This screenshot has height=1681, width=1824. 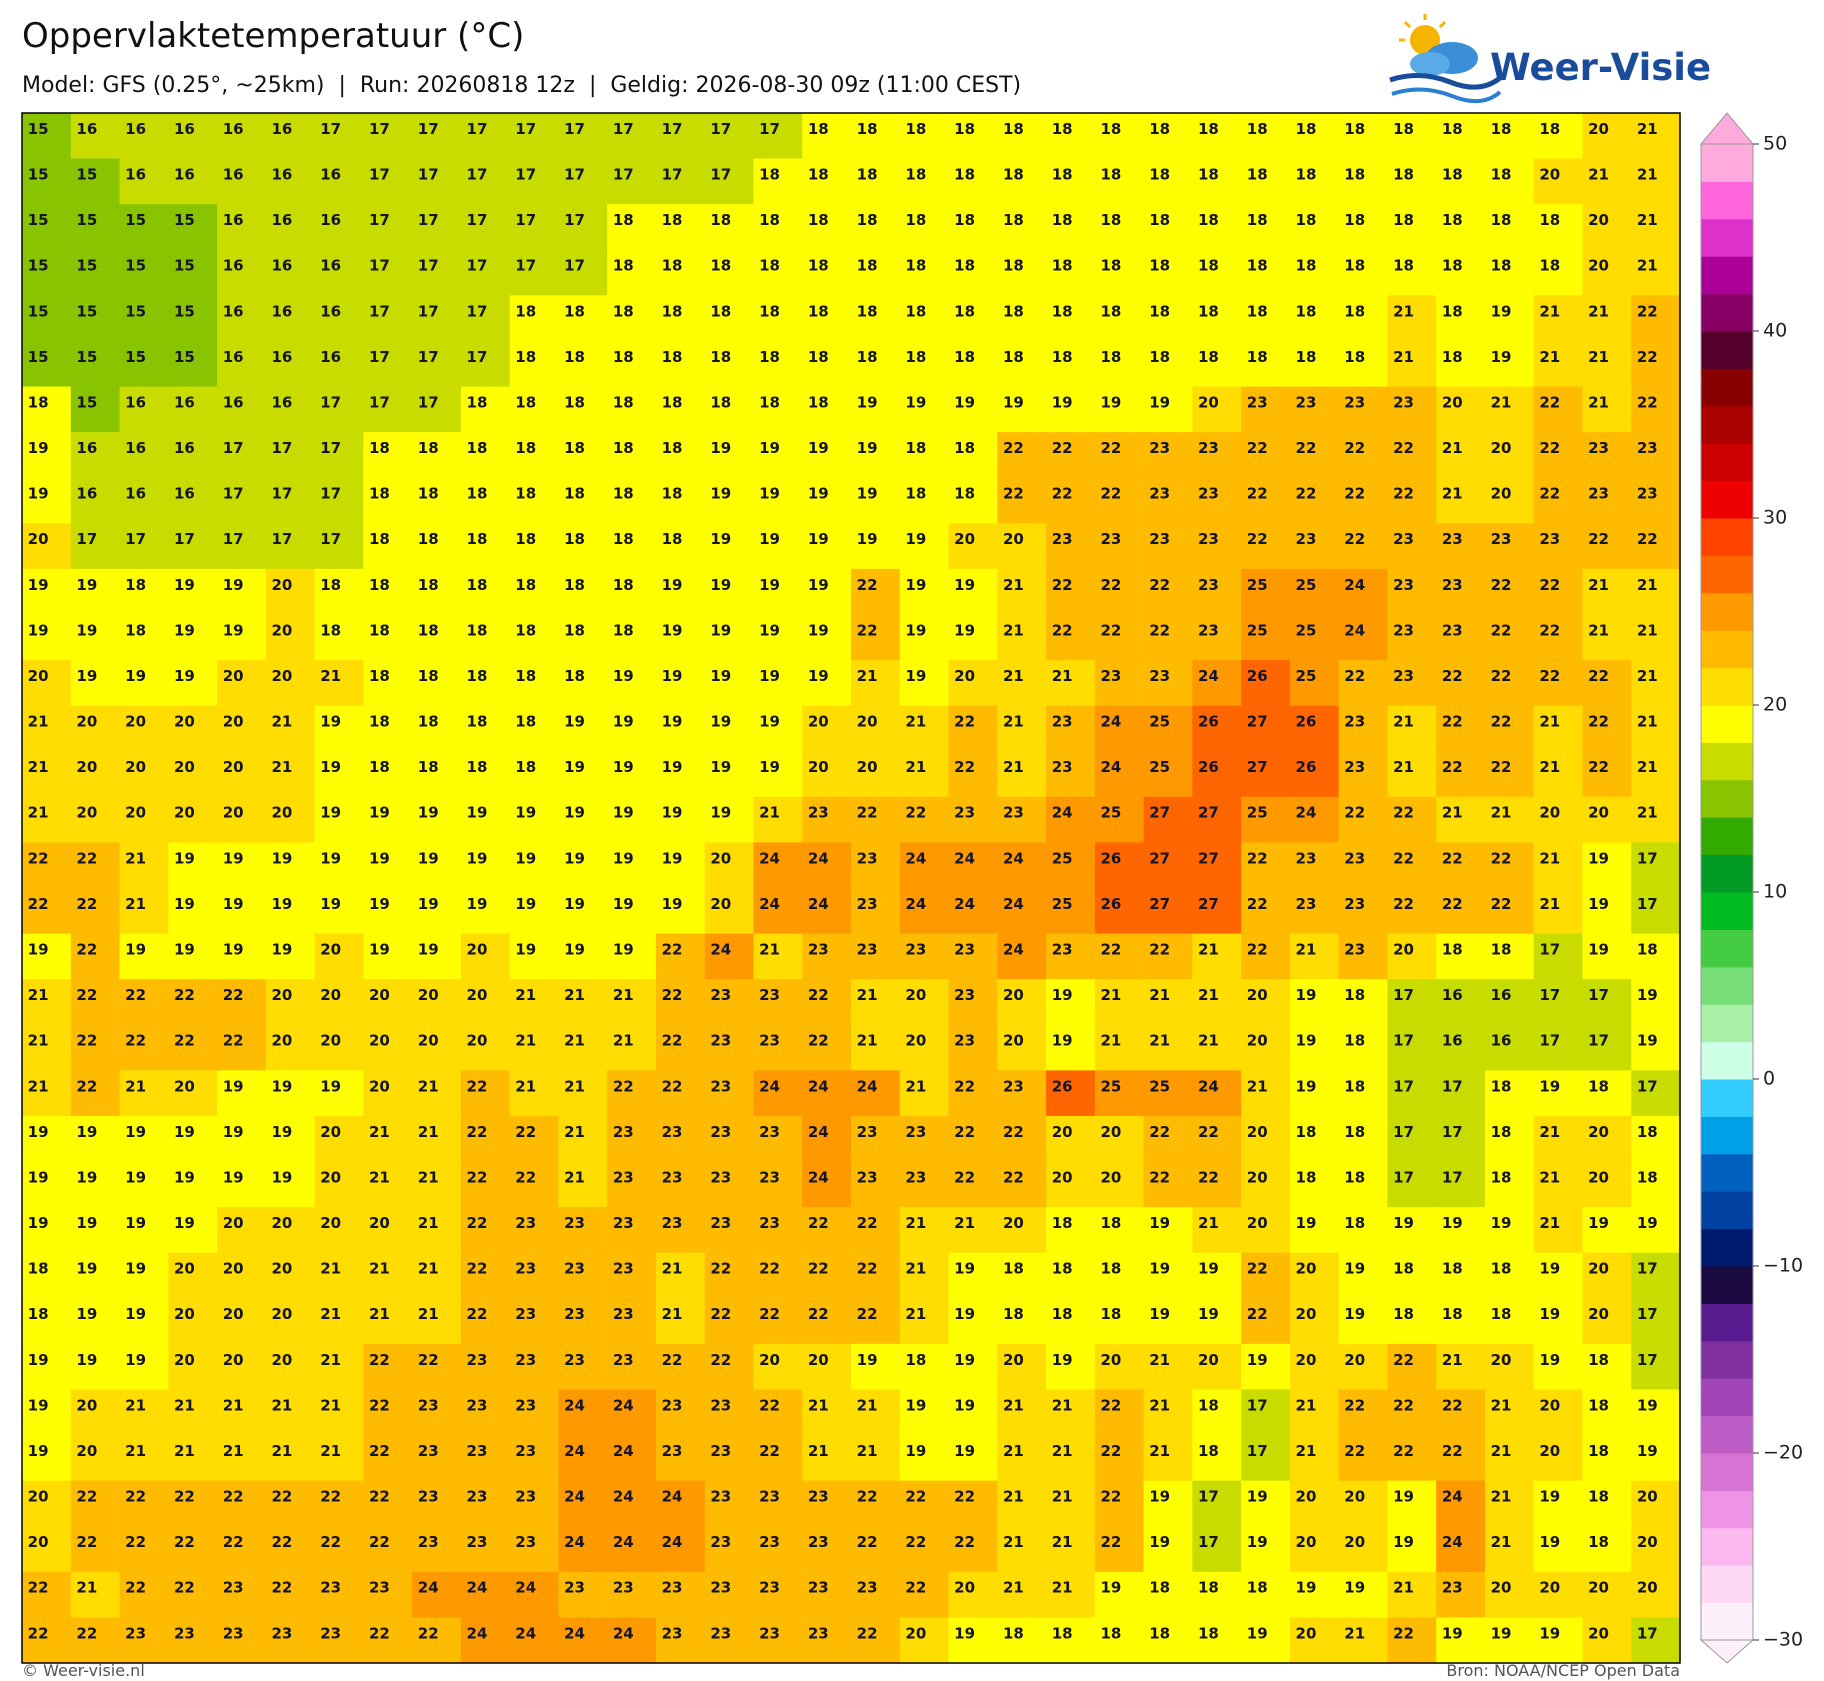 I want to click on temperature-value: 27, so click(x=1159, y=904).